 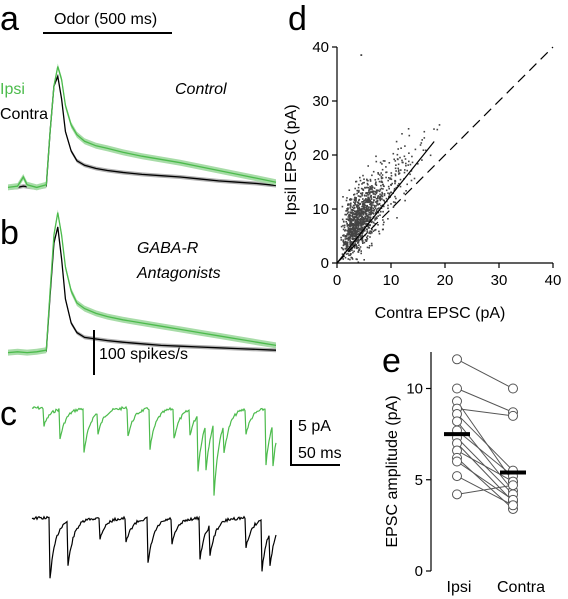 What do you see at coordinates (459, 587) in the screenshot?
I see `category-label-ipsi: Ipsi` at bounding box center [459, 587].